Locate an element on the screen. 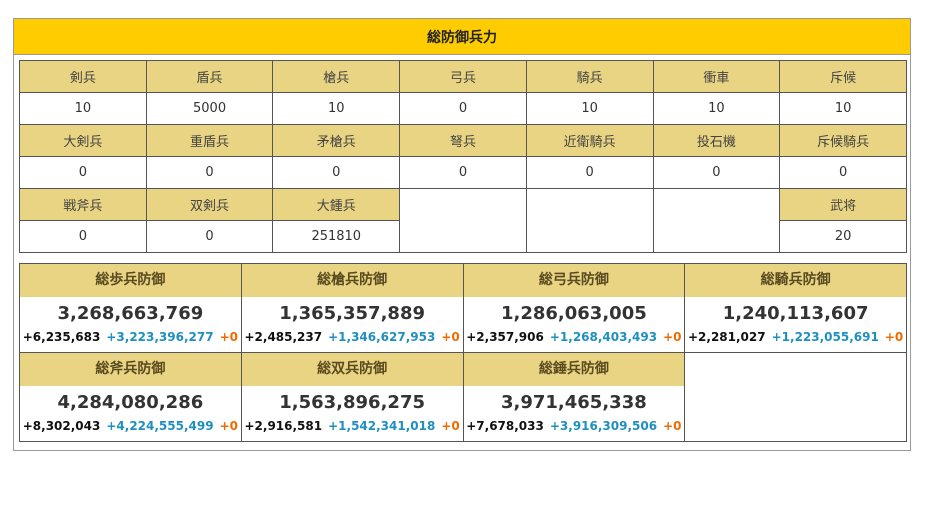  defense-base: +2,916,581 is located at coordinates (283, 426).